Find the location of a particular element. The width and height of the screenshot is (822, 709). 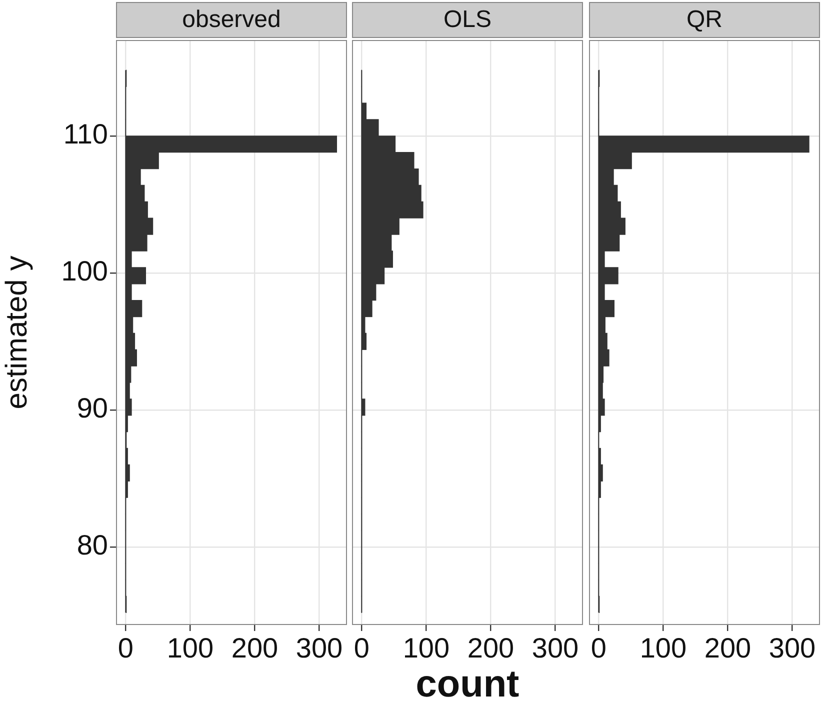

chart-title: observed is located at coordinates (231, 20).